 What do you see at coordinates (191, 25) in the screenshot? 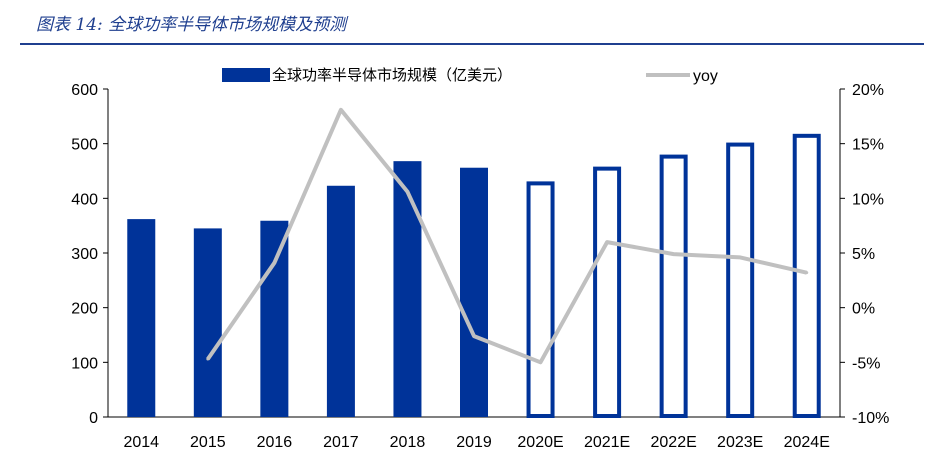
I see `figure-title: 图表 14: 全球功率半导体市场规模及预测` at bounding box center [191, 25].